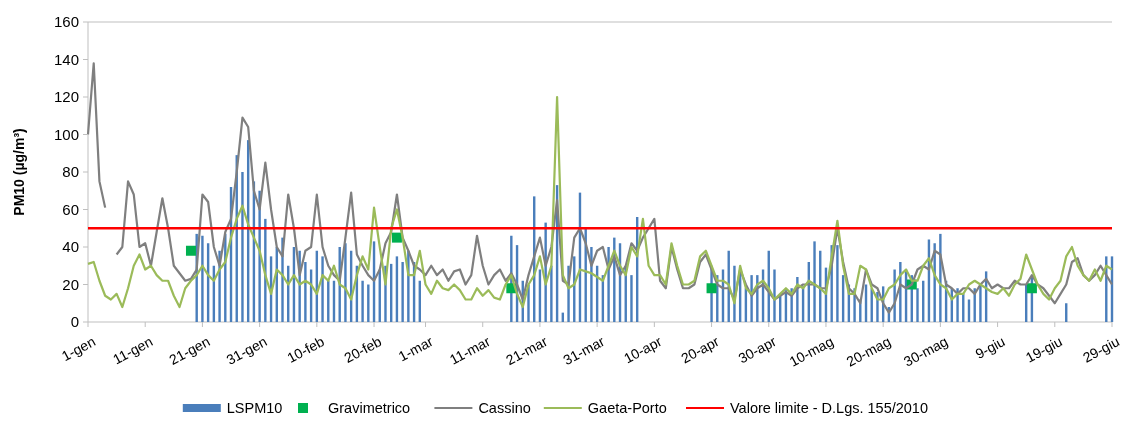 This screenshot has width=1135, height=428. I want to click on legend-label: Gaeta-Porto, so click(627, 408).